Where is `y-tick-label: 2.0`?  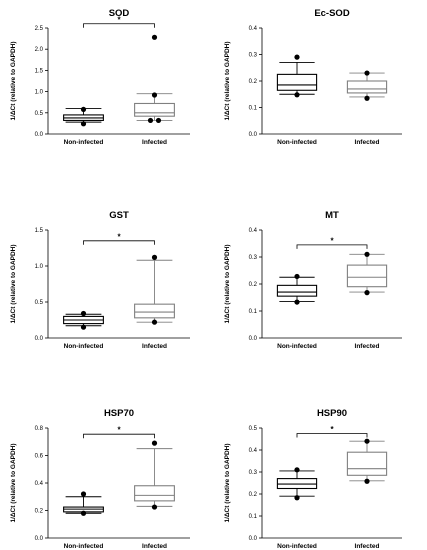
y-tick-label: 2.0 is located at coordinates (39, 50).